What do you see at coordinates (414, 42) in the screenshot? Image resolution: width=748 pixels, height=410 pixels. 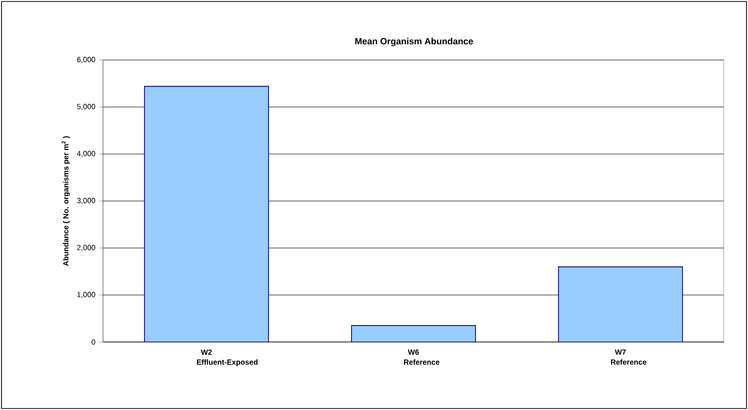 I see `chart-title: Mean Organism Abundance` at bounding box center [414, 42].